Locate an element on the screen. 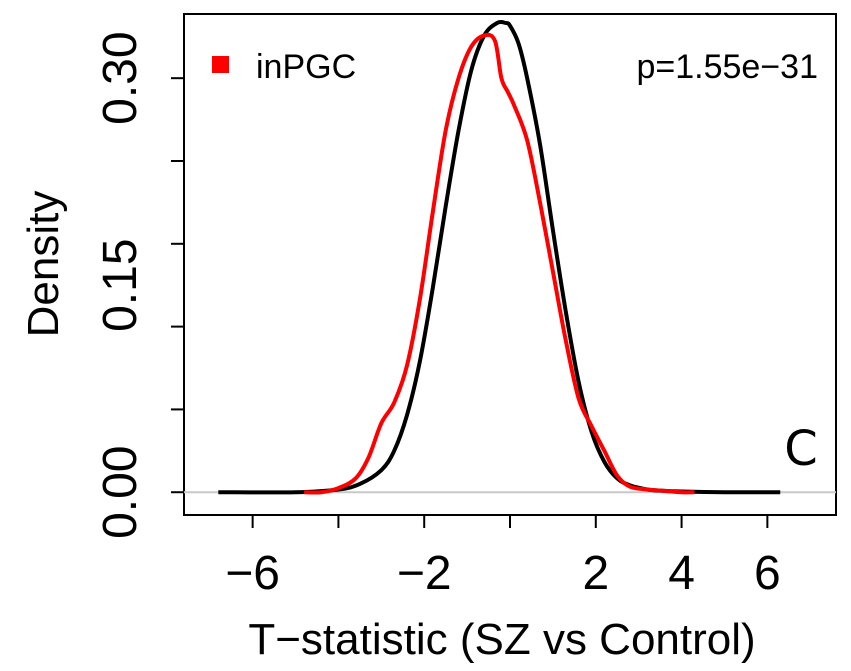 This screenshot has width=851, height=671. y-axis: 0.00 0.15 0.30 is located at coordinates (139, 284).